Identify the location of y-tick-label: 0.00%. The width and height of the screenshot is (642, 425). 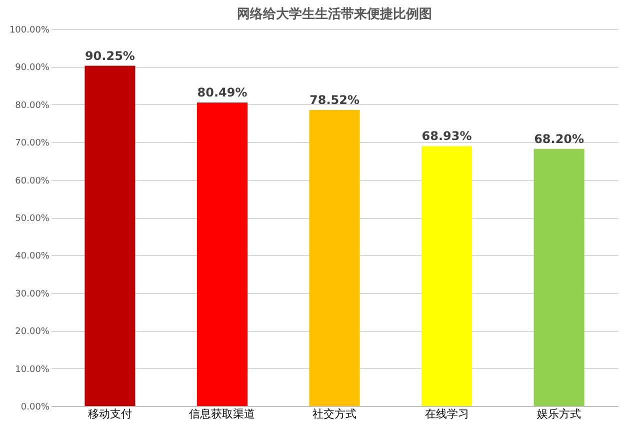
(35, 407).